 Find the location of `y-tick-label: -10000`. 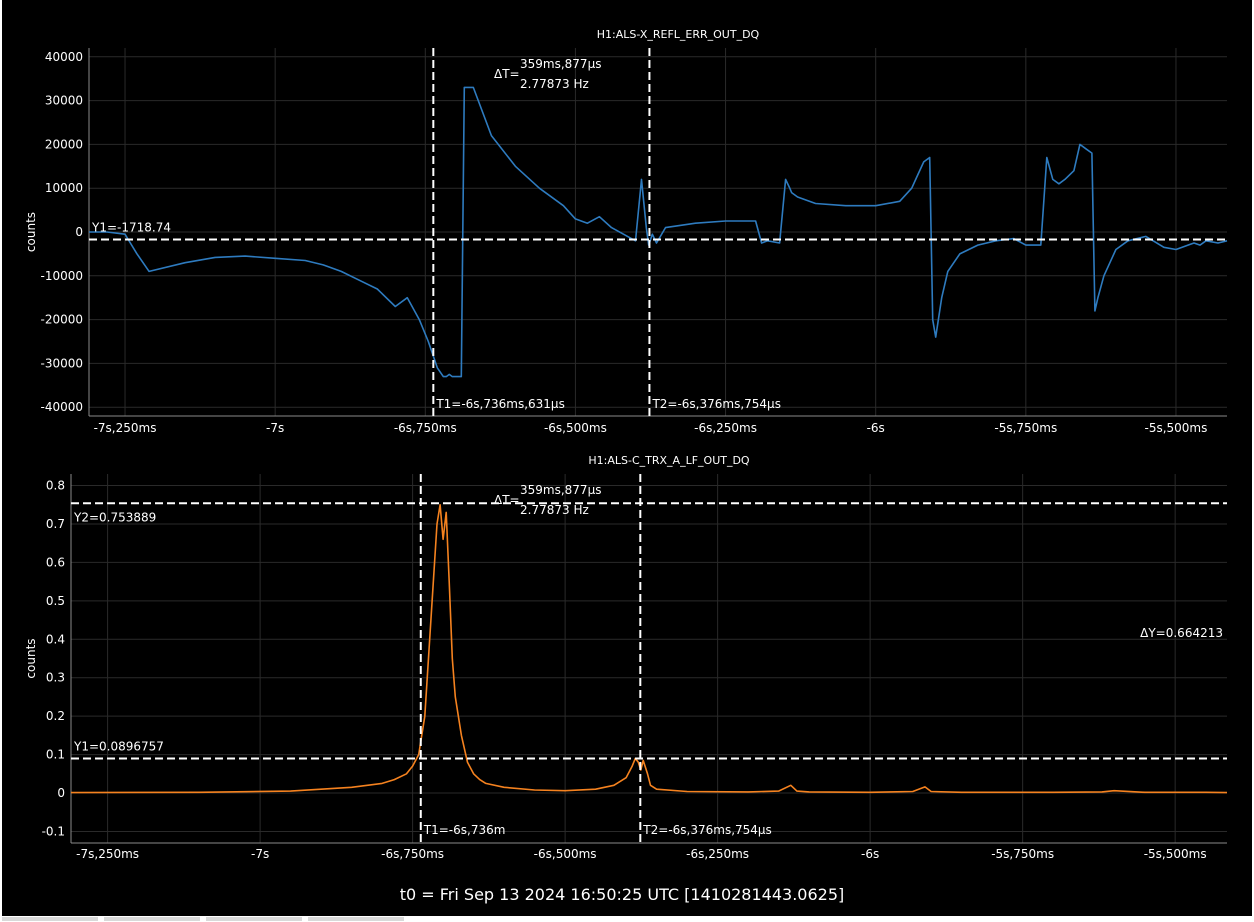

y-tick-label: -10000 is located at coordinates (61, 276).